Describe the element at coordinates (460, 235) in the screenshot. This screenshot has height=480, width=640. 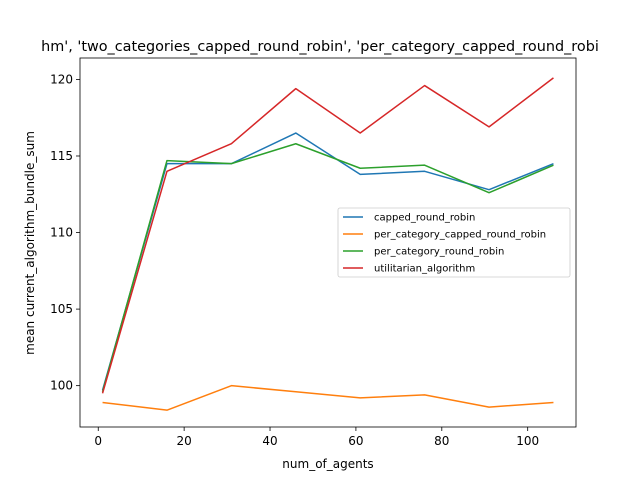
I see `legend-entry: per_category_capped_round_robin` at that location.